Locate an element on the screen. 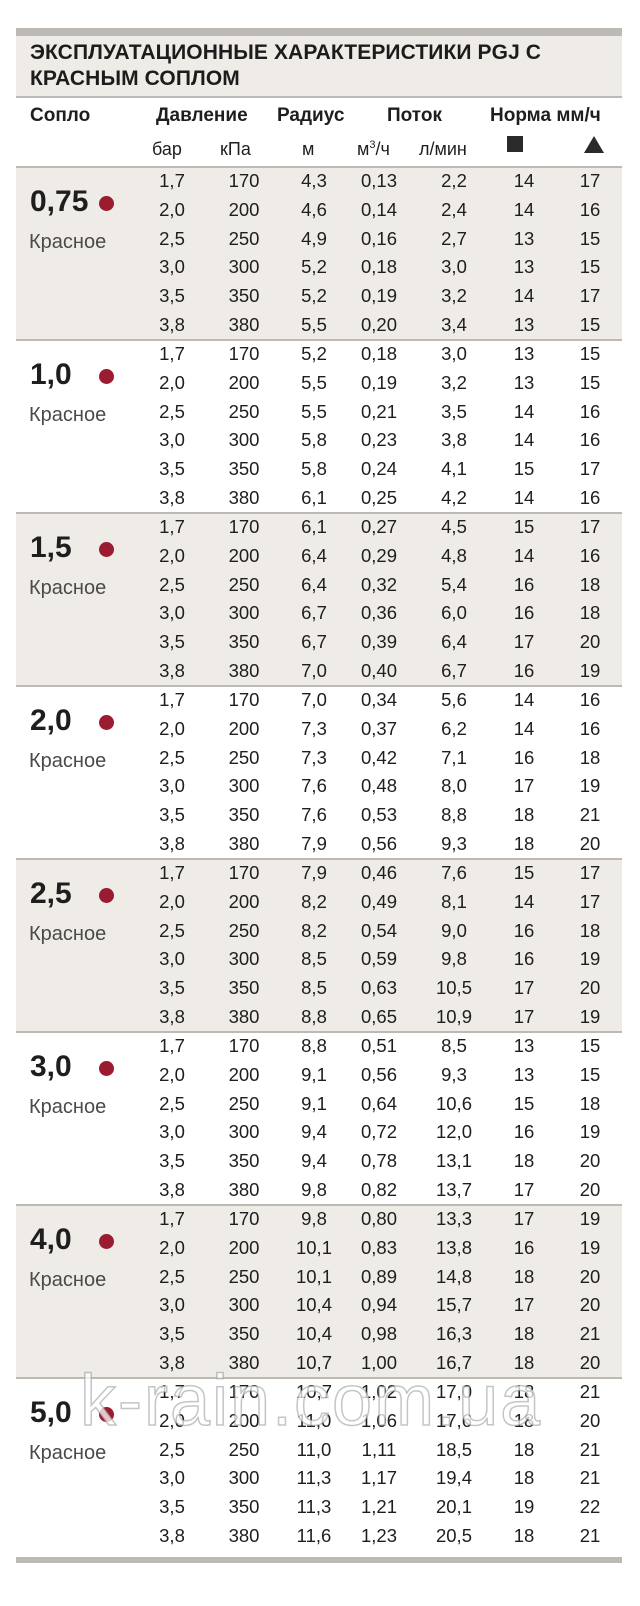 The image size is (640, 1606). table-row: 2,0 200 6,4 0,29 4,8 14 16 is located at coordinates (319, 555).